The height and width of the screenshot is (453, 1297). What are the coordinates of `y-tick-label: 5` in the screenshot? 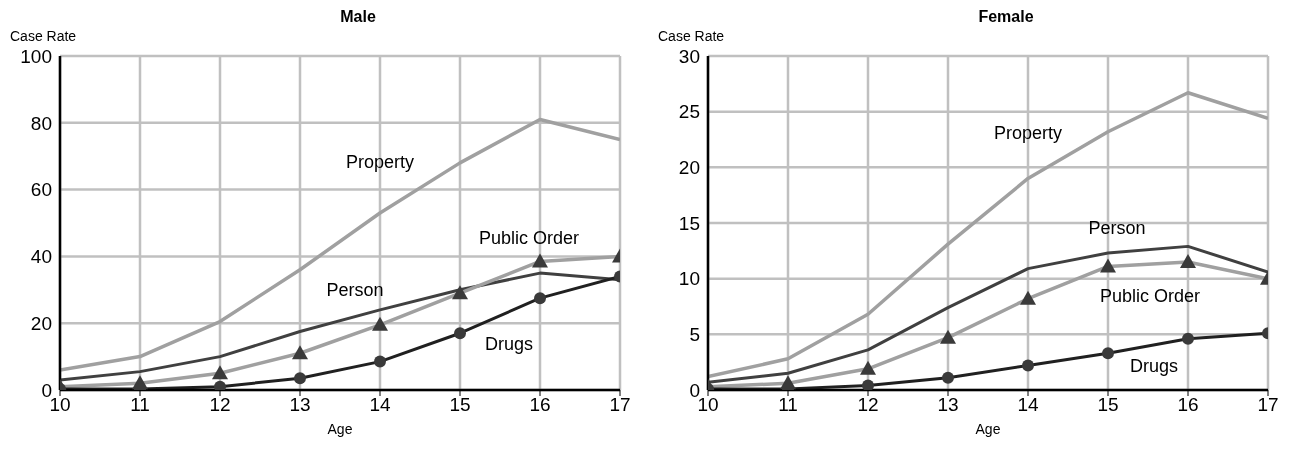 It's located at (694, 335).